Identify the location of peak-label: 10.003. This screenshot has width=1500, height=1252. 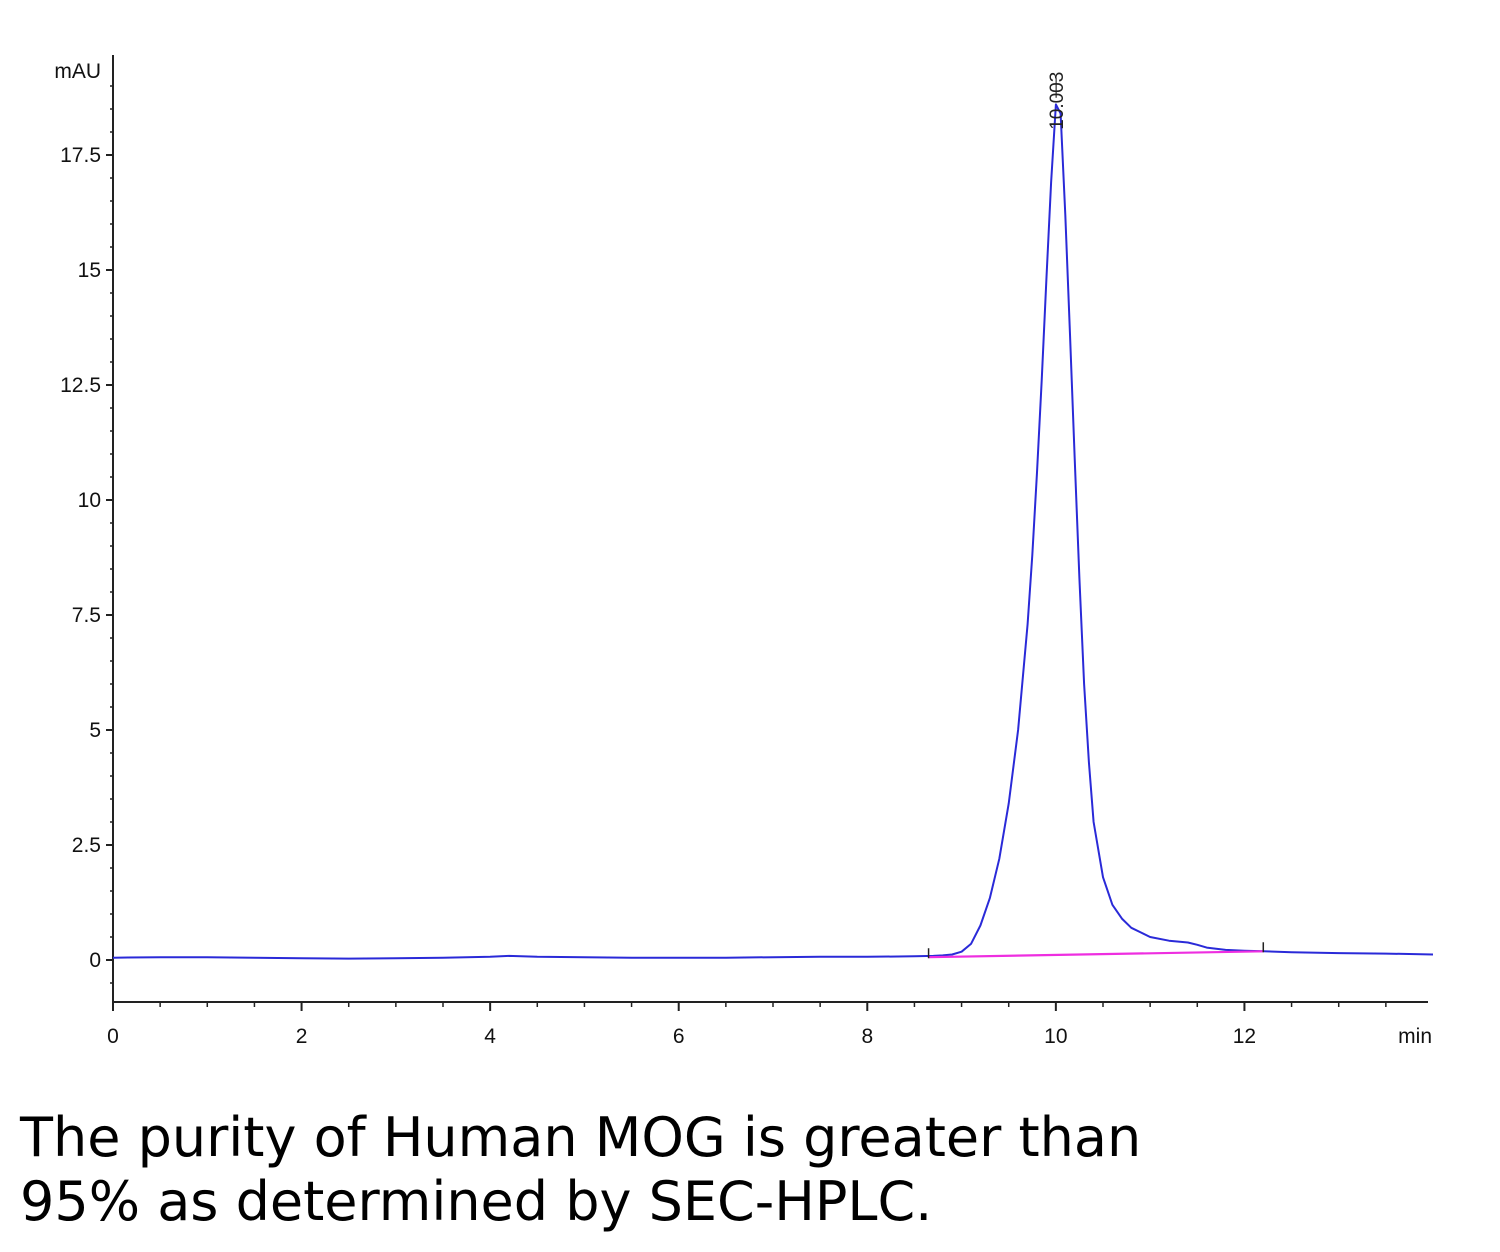
(1057, 101).